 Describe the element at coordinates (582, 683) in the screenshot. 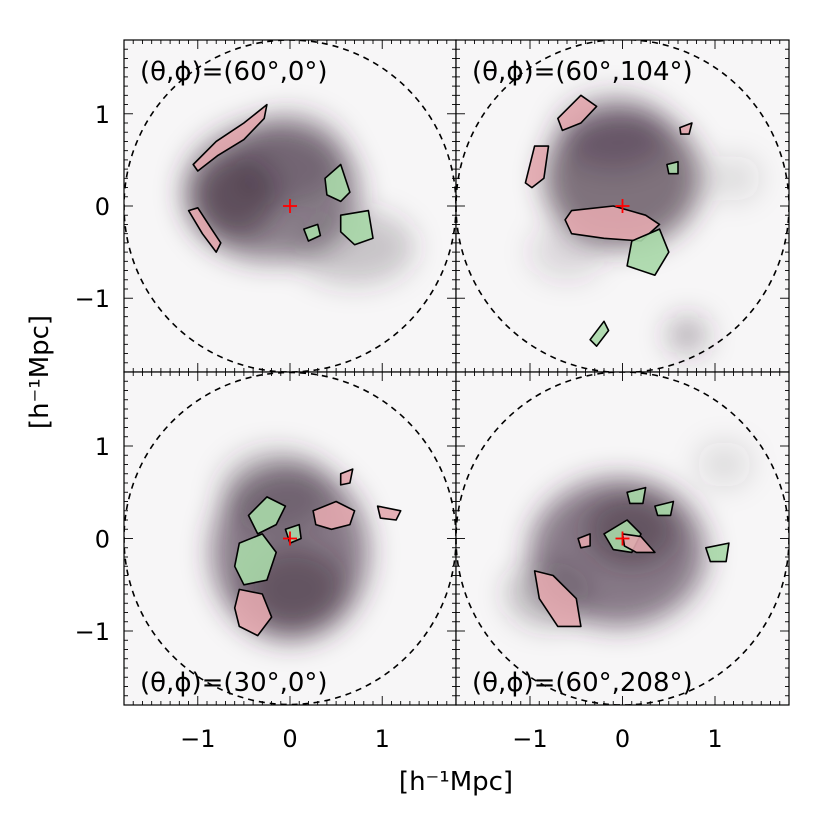

I see `panel-label: (θ,ϕ)=(60°,208°)` at that location.